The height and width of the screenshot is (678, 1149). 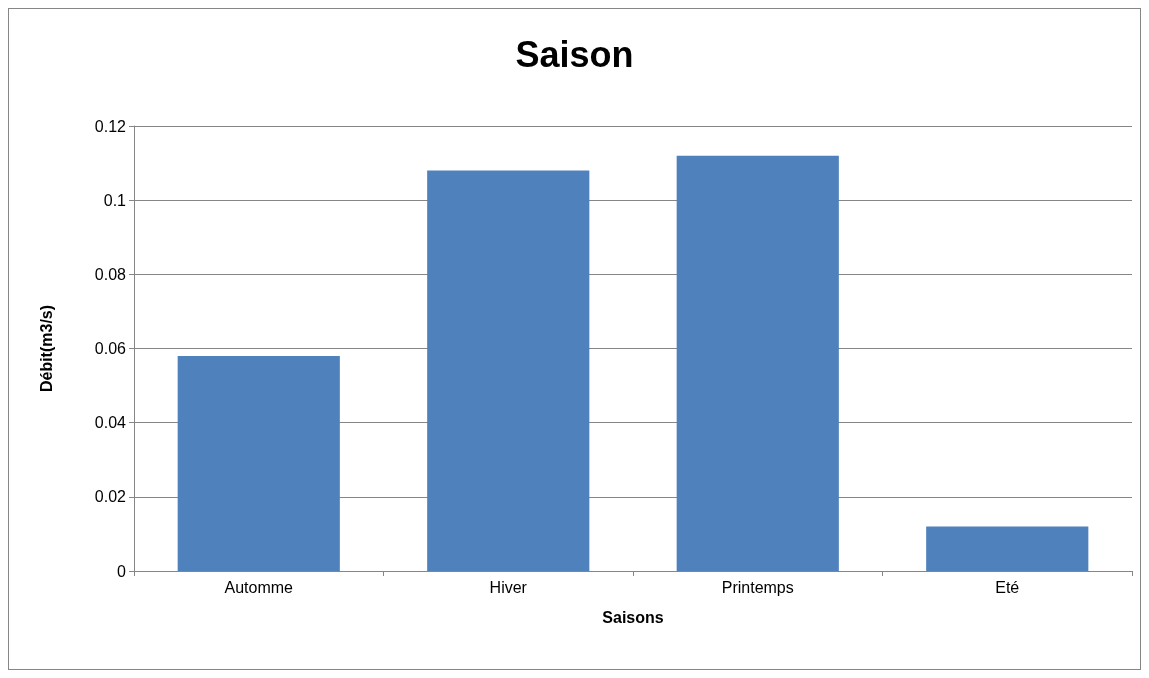 What do you see at coordinates (110, 274) in the screenshot?
I see `y-tick-label: 0.08` at bounding box center [110, 274].